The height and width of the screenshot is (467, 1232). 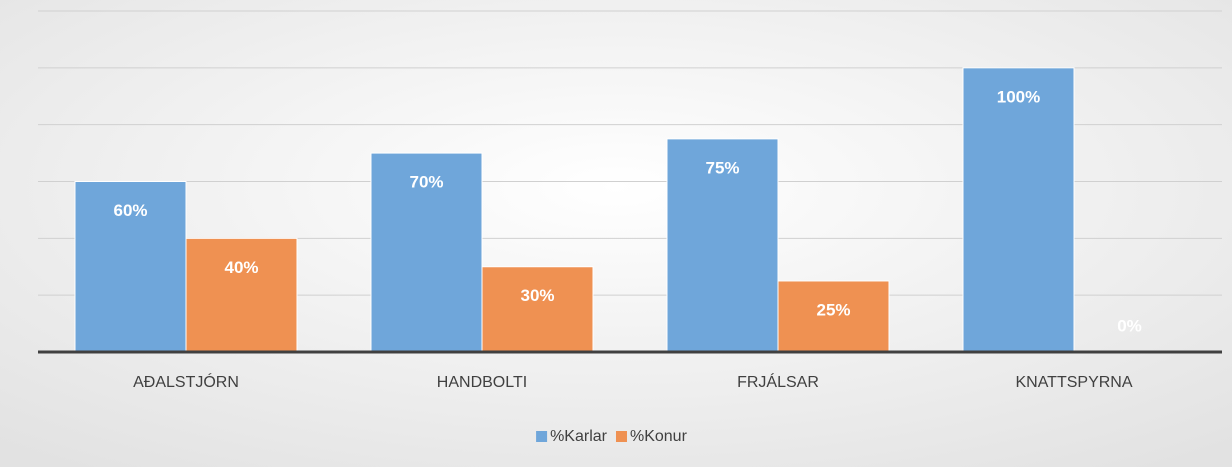 I want to click on x-tick-label: HANDBOLTI, so click(x=482, y=382).